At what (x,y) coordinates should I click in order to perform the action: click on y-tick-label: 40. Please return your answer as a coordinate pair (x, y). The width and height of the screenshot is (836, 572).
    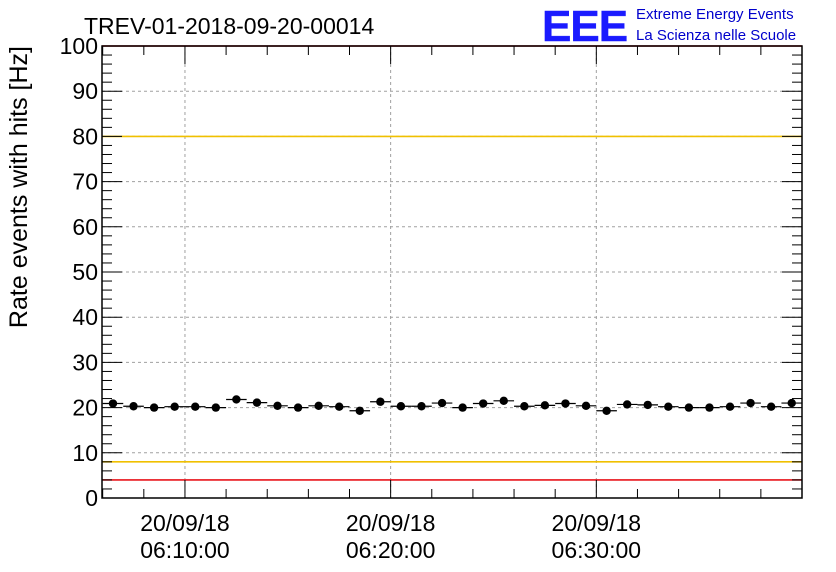
    Looking at the image, I should click on (85, 317).